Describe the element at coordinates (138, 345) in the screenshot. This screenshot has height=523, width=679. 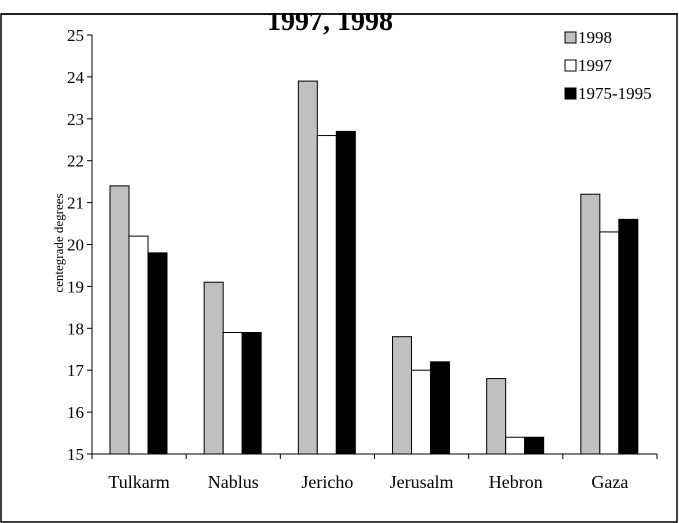
I see `bar-tulkarm-1997` at that location.